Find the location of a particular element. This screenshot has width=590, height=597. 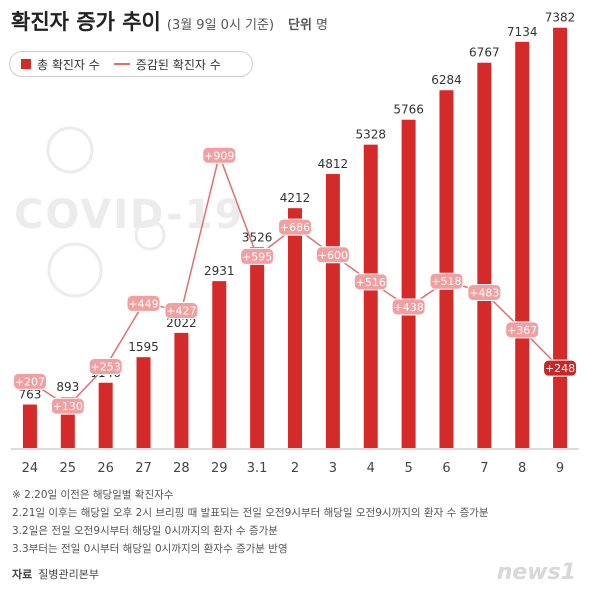

title-row: 확진자 증가 추이 (3월 9일 0시 기준) 단위 명 is located at coordinates (169, 21).